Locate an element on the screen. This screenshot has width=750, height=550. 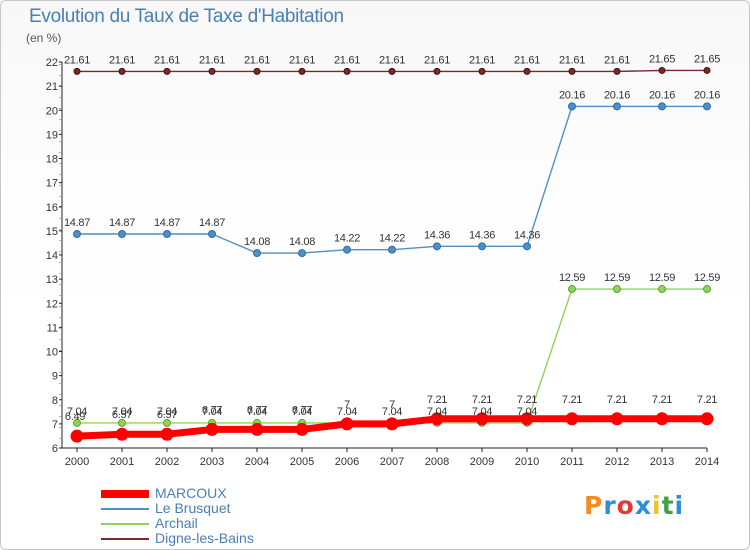
x-tick-label: 2004 is located at coordinates (257, 462).